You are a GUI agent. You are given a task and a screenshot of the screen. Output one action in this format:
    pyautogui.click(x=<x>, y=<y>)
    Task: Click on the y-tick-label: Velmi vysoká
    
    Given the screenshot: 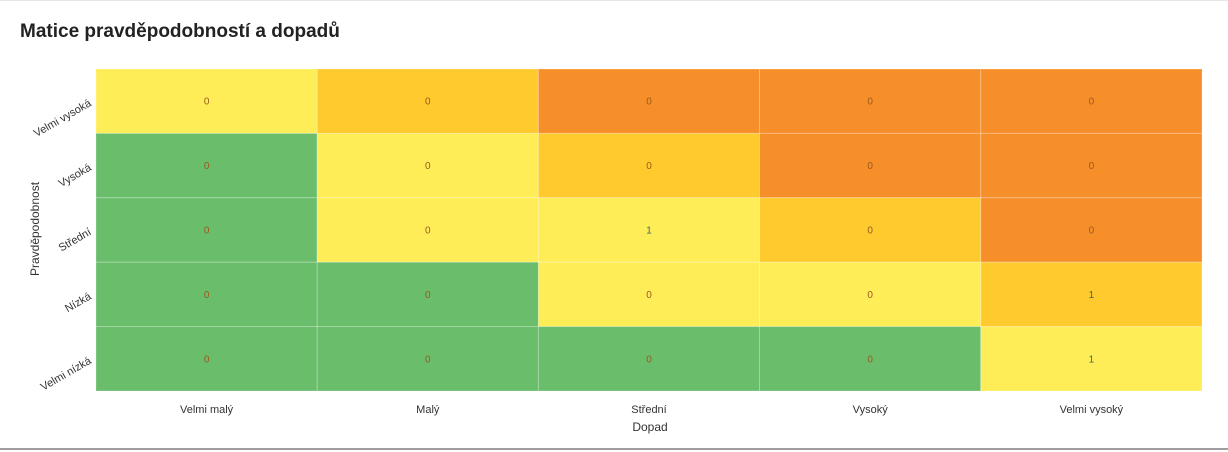 What is the action you would take?
    pyautogui.click(x=63, y=118)
    